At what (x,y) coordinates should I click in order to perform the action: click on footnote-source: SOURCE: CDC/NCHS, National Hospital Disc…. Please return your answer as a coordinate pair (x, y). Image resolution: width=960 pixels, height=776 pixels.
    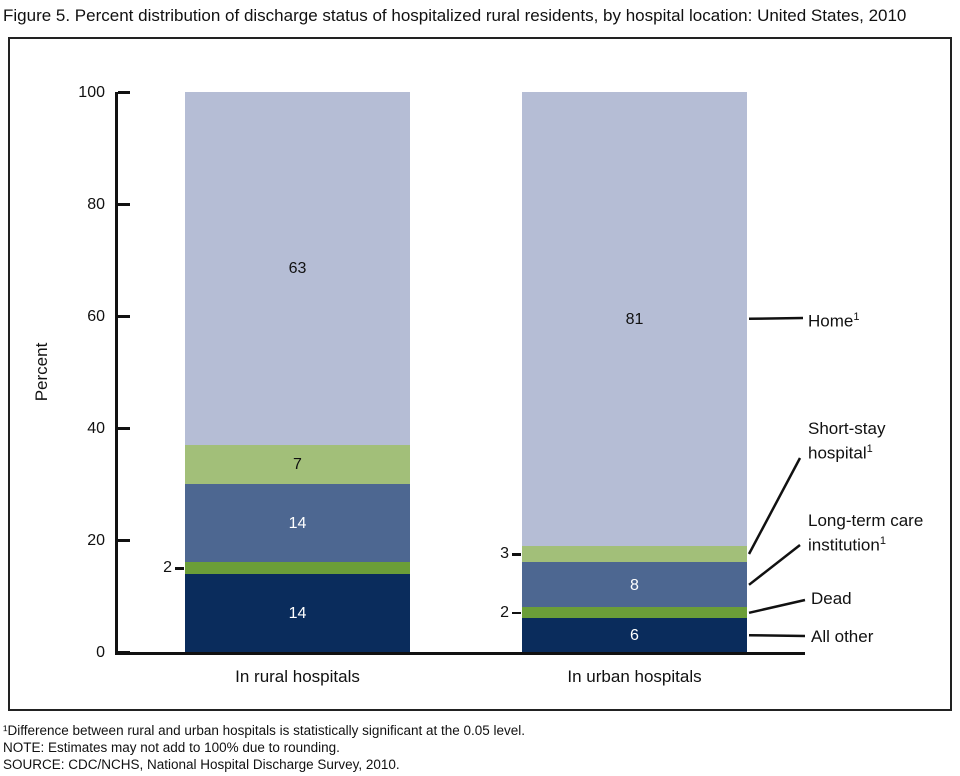
    Looking at the image, I should click on (201, 764).